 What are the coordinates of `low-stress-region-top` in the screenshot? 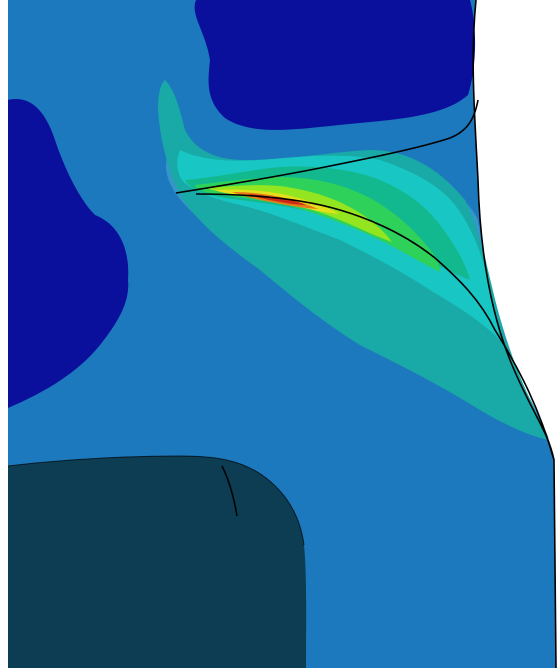 It's located at (335, 65).